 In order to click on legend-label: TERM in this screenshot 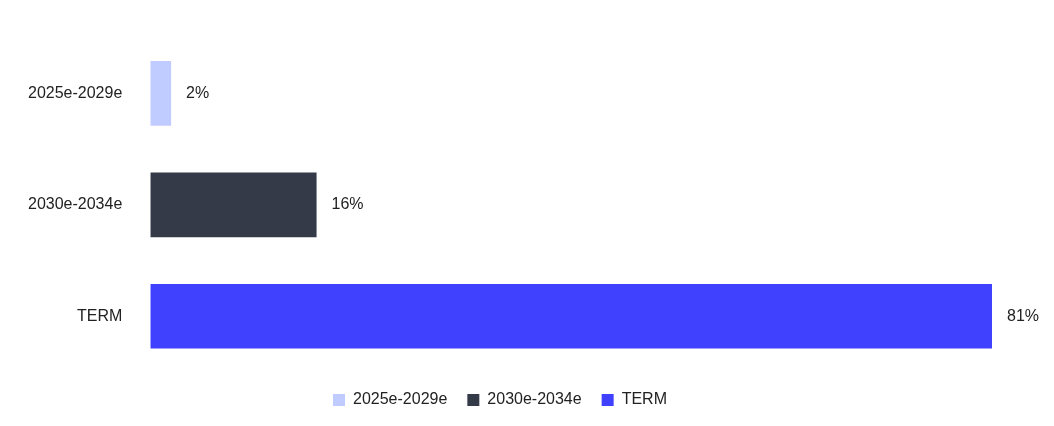, I will do `click(644, 399)`.